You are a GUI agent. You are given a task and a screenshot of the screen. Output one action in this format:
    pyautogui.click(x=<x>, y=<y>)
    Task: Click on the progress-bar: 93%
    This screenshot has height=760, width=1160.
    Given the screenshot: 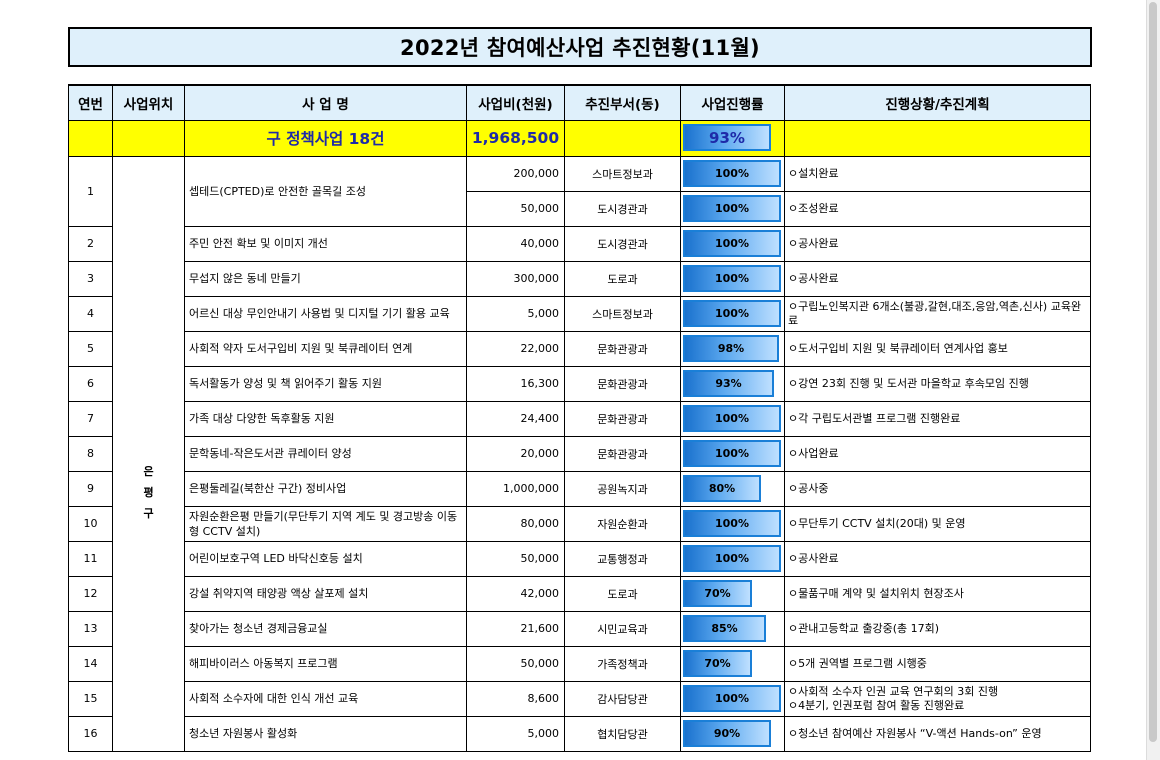 What is the action you would take?
    pyautogui.click(x=728, y=383)
    